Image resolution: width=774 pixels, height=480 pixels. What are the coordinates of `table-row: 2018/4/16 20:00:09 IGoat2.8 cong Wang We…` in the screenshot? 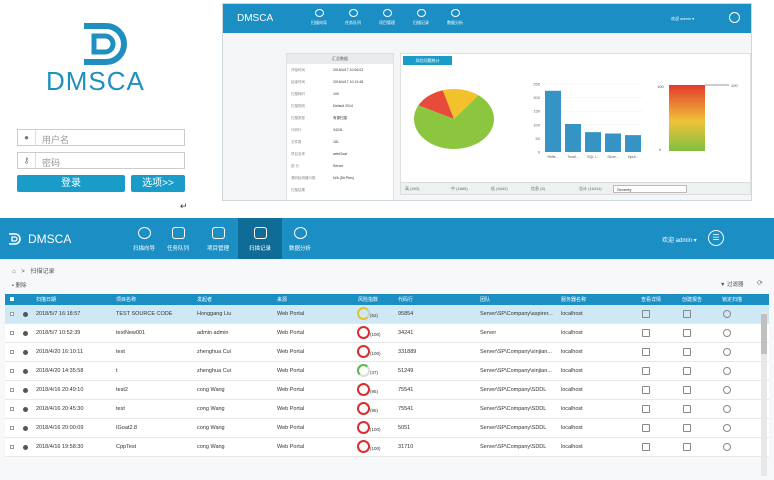 It's located at (387, 428).